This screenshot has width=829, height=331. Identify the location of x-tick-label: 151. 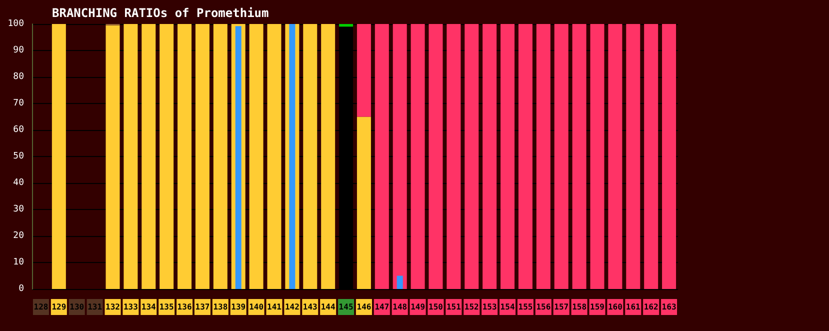
(454, 307).